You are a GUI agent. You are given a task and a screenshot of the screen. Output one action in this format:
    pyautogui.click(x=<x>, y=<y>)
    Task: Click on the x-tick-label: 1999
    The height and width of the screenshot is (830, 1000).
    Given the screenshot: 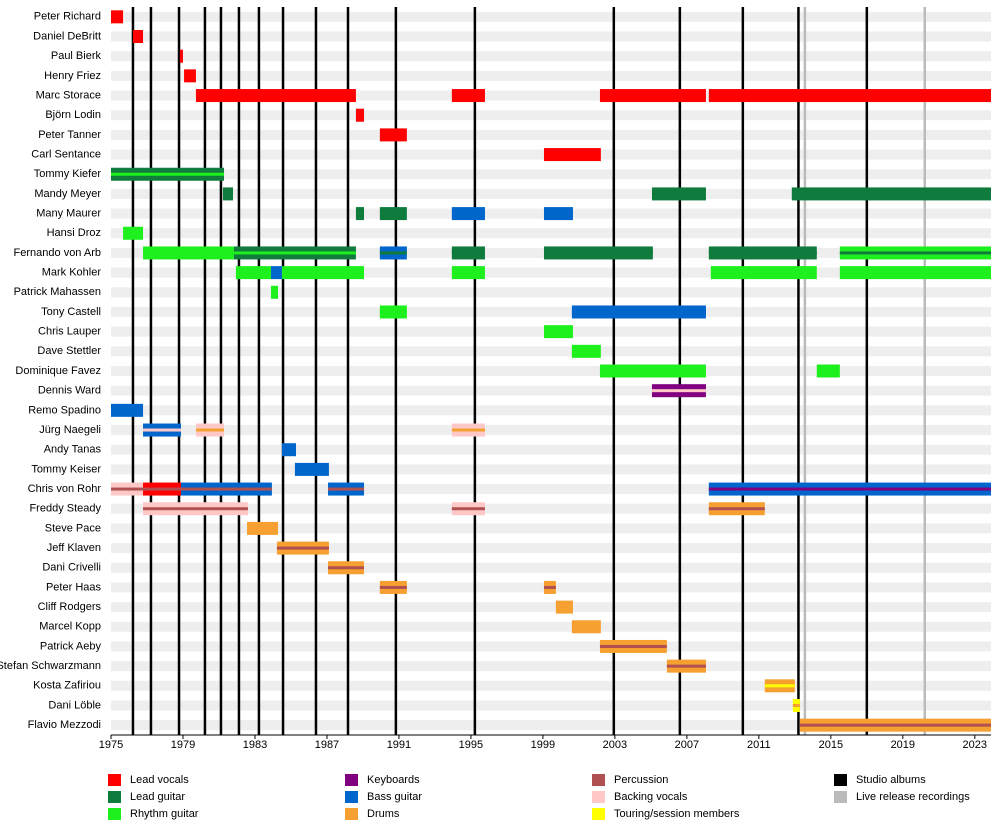 What is the action you would take?
    pyautogui.click(x=543, y=745)
    